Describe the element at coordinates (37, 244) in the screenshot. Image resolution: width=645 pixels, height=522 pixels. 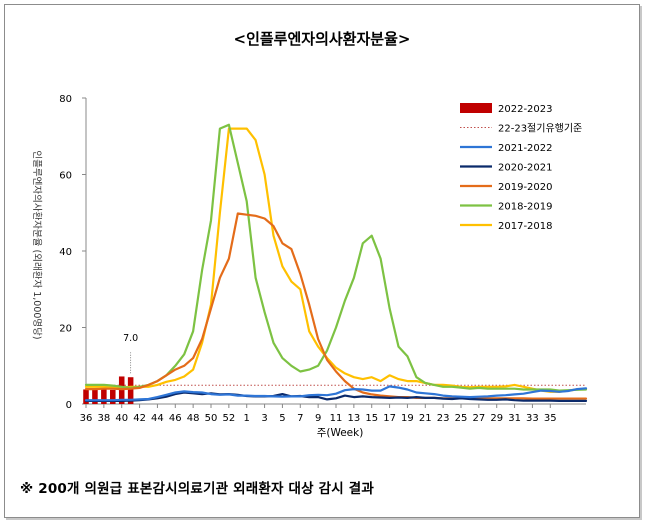
I see `y-axis-label: 인플루엔자의사환자분율 (외래환자 1,000명당)` at that location.